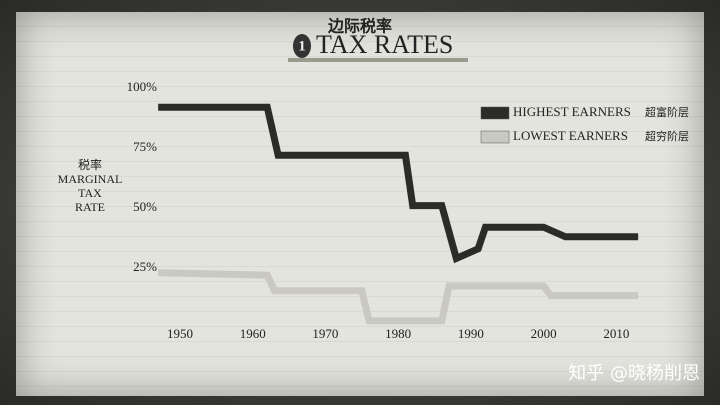  Describe the element at coordinates (398, 333) in the screenshot. I see `x-tick-label: 1980` at that location.